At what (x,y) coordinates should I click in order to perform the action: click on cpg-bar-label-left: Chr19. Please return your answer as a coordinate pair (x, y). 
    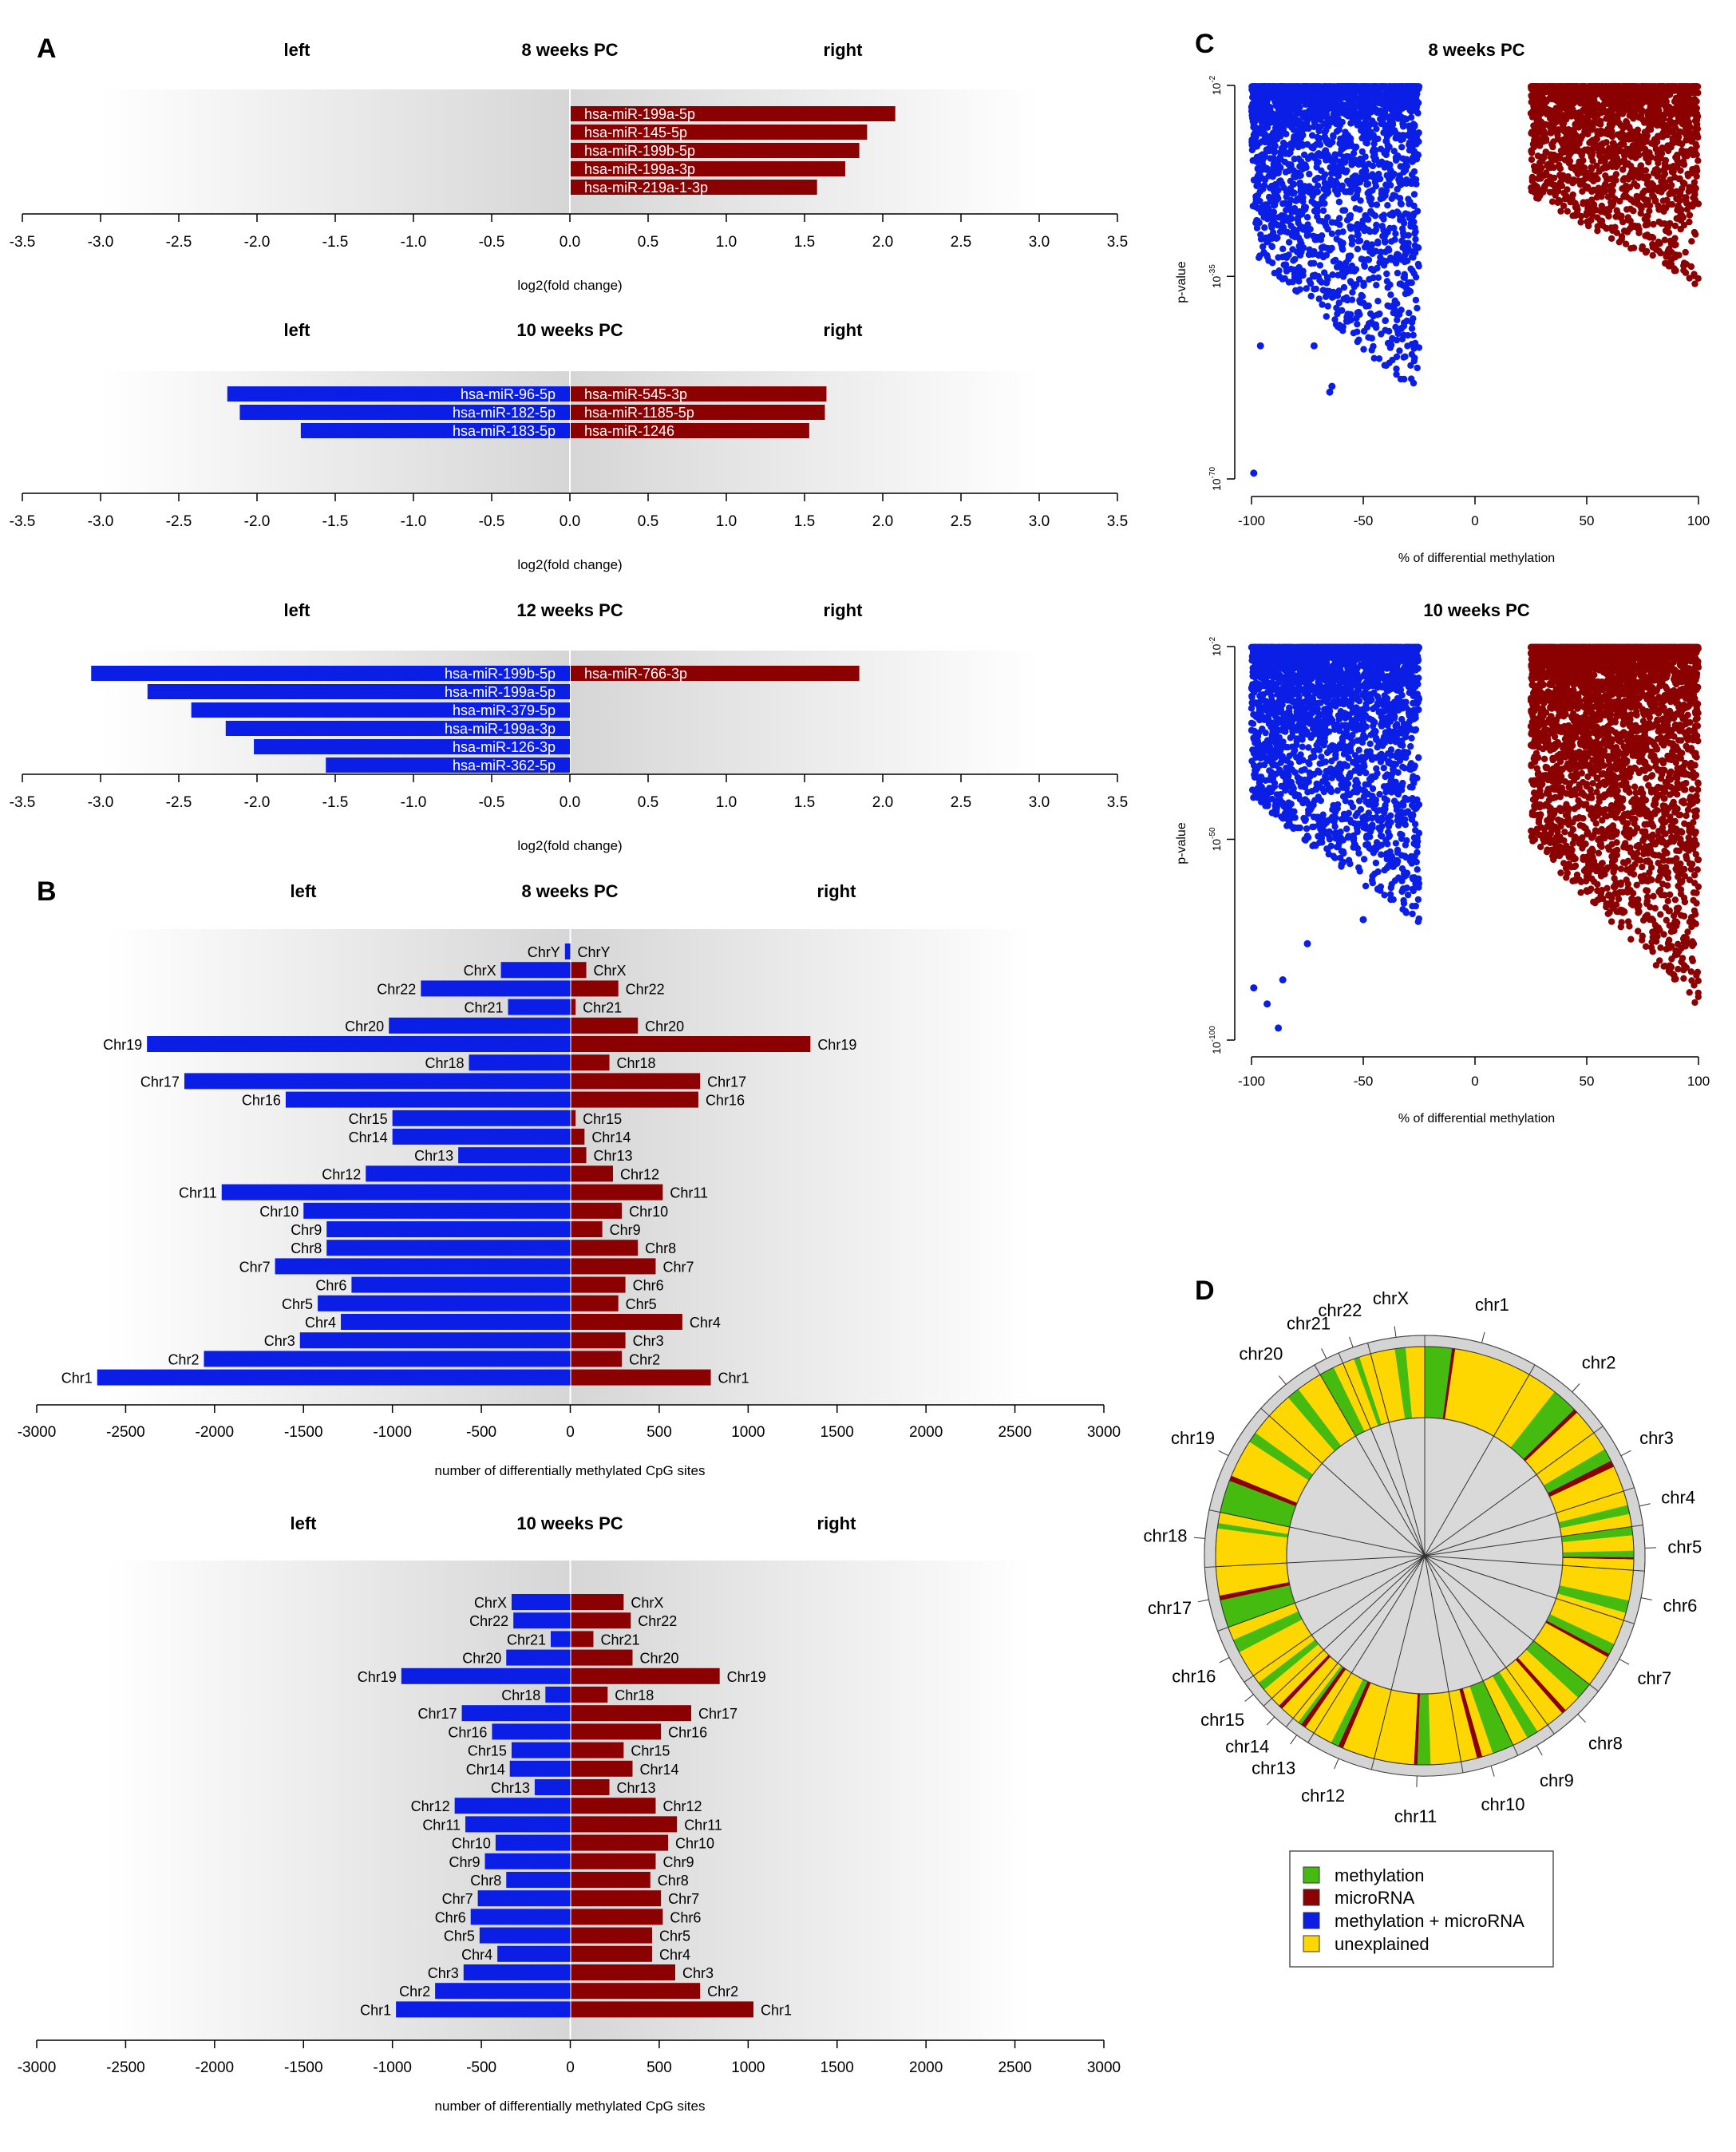
    Looking at the image, I should click on (377, 1677).